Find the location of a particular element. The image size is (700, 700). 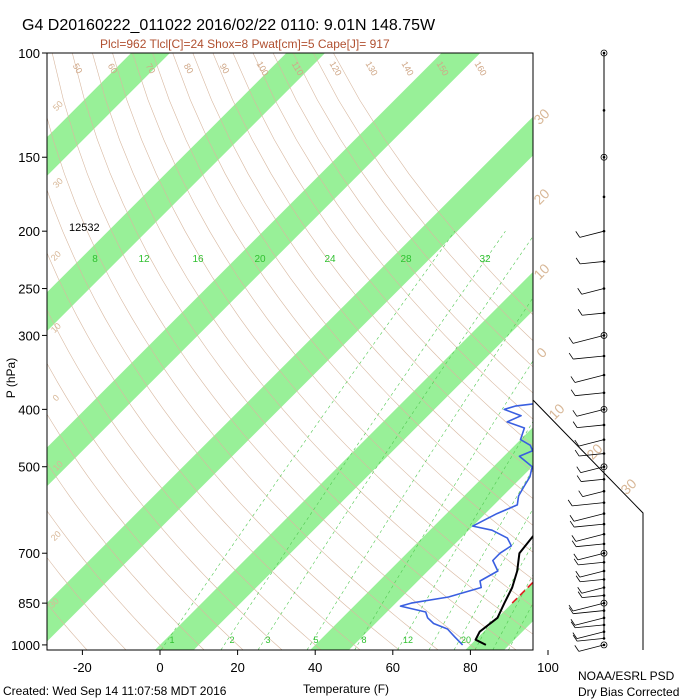

sounding-traces is located at coordinates (466, 524).